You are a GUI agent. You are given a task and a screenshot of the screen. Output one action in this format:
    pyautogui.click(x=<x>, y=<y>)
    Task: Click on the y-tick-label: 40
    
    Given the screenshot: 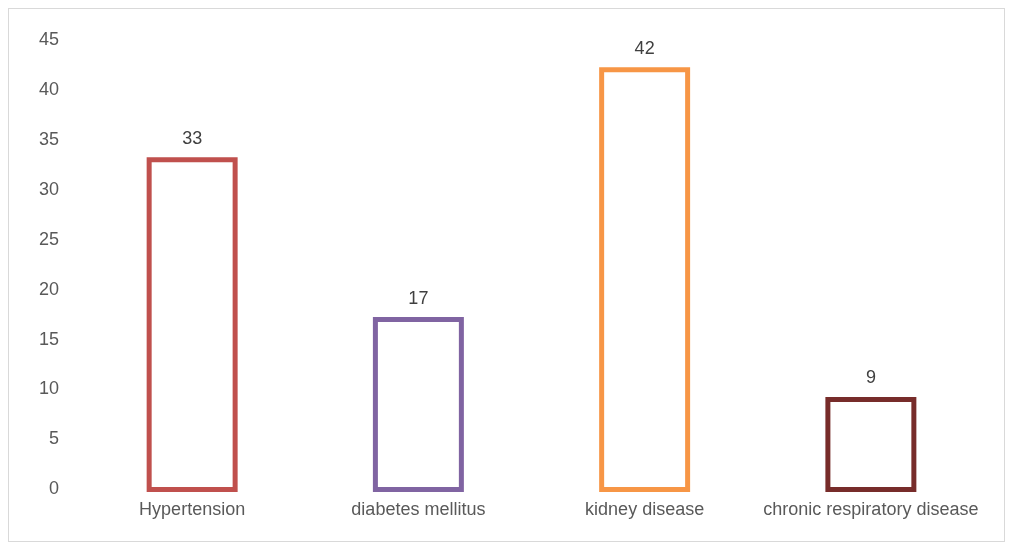 What is the action you would take?
    pyautogui.click(x=49, y=88)
    